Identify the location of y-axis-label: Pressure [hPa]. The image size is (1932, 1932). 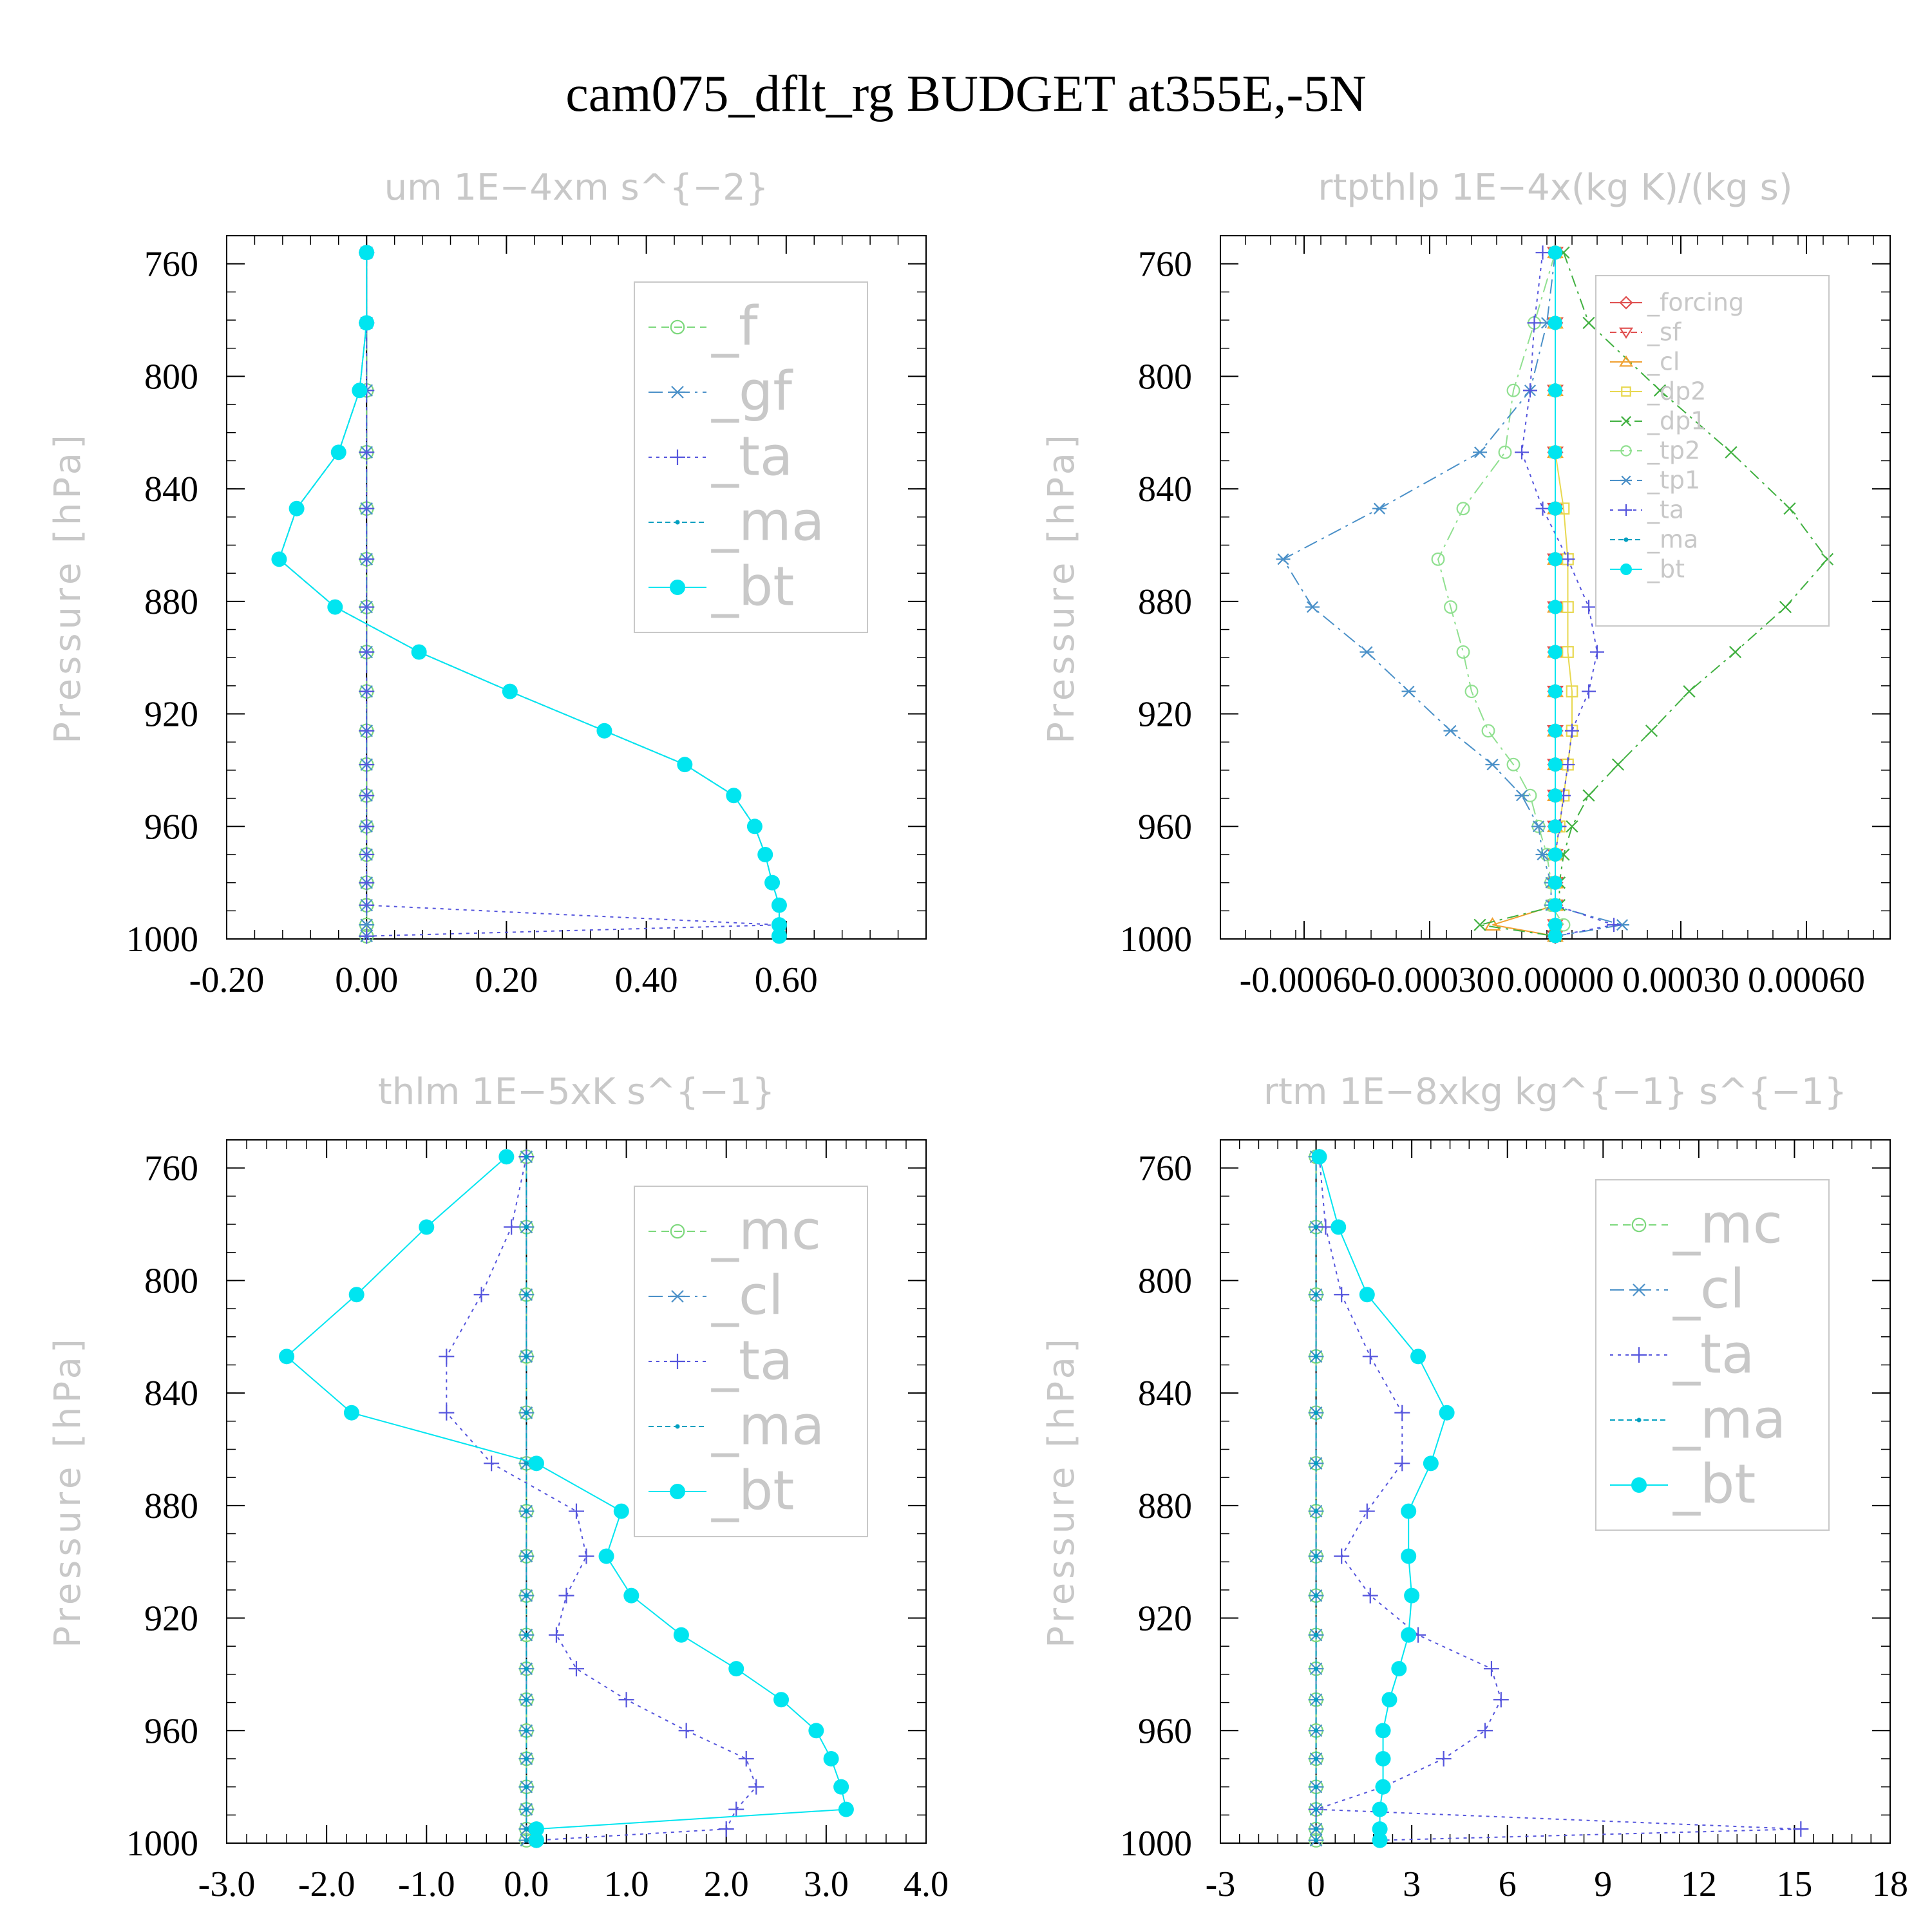
(68, 1492).